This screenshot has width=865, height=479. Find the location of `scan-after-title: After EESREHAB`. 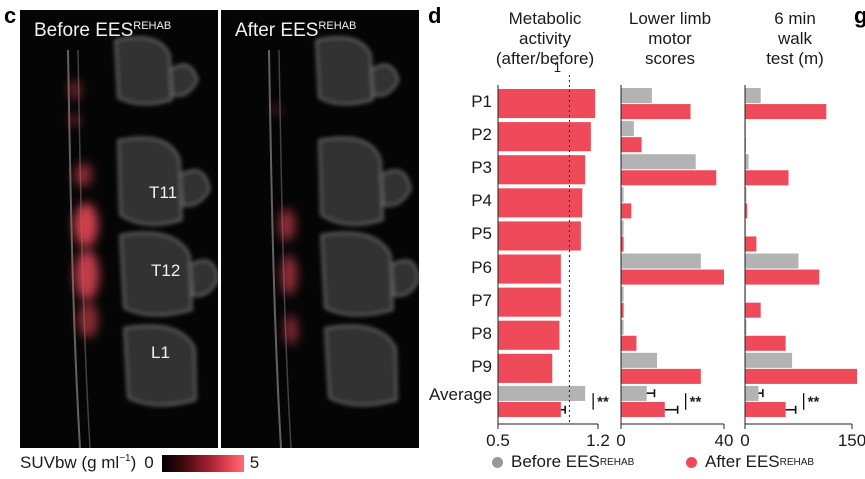

scan-after-title: After EESREHAB is located at coordinates (296, 30).